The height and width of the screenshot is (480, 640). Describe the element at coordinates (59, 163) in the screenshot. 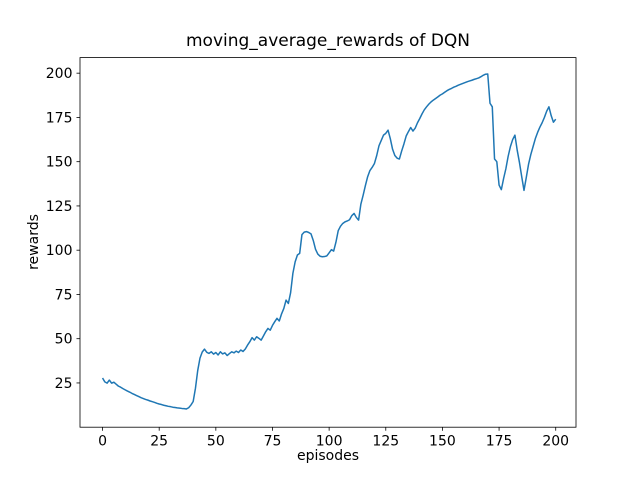

I see `y-tick-label: 150` at that location.